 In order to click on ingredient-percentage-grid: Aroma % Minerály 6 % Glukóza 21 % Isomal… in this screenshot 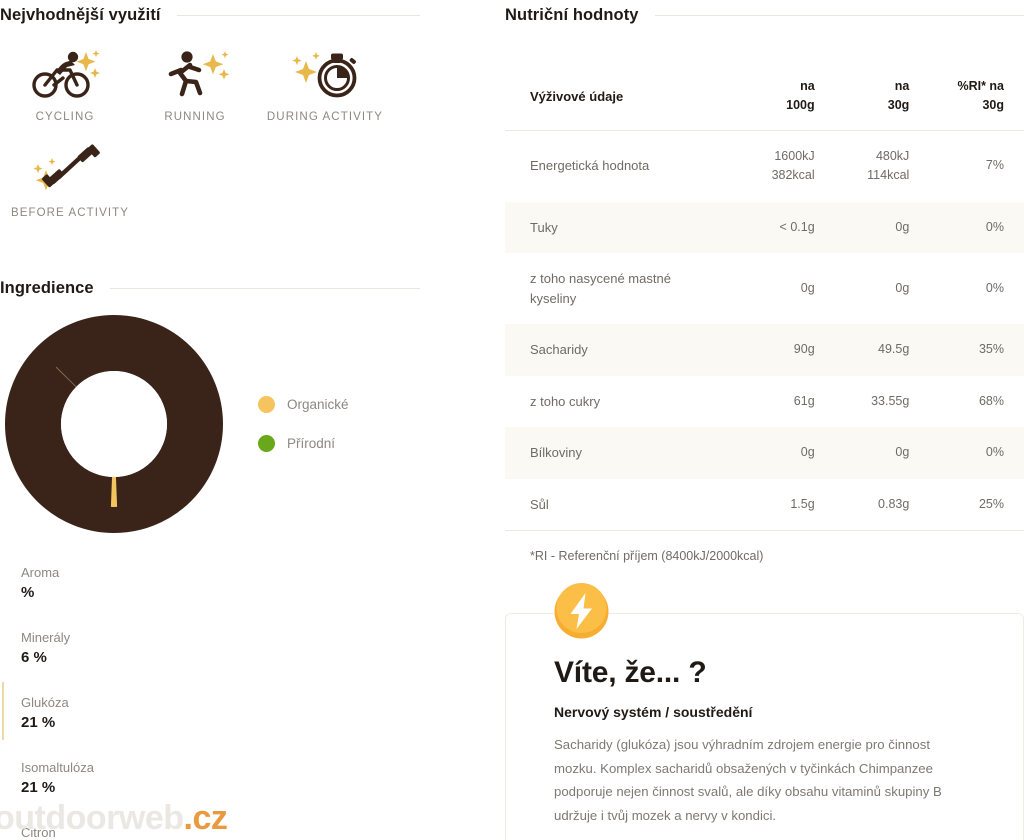, I will do `click(210, 702)`.